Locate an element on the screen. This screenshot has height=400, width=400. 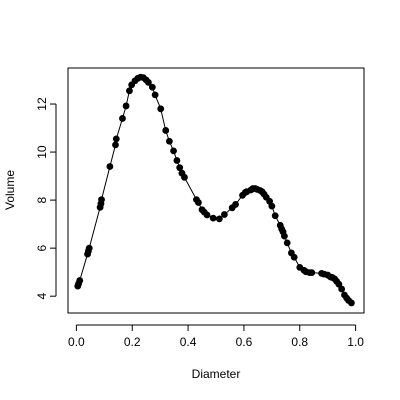
y-axis-label: Volume is located at coordinates (10, 190).